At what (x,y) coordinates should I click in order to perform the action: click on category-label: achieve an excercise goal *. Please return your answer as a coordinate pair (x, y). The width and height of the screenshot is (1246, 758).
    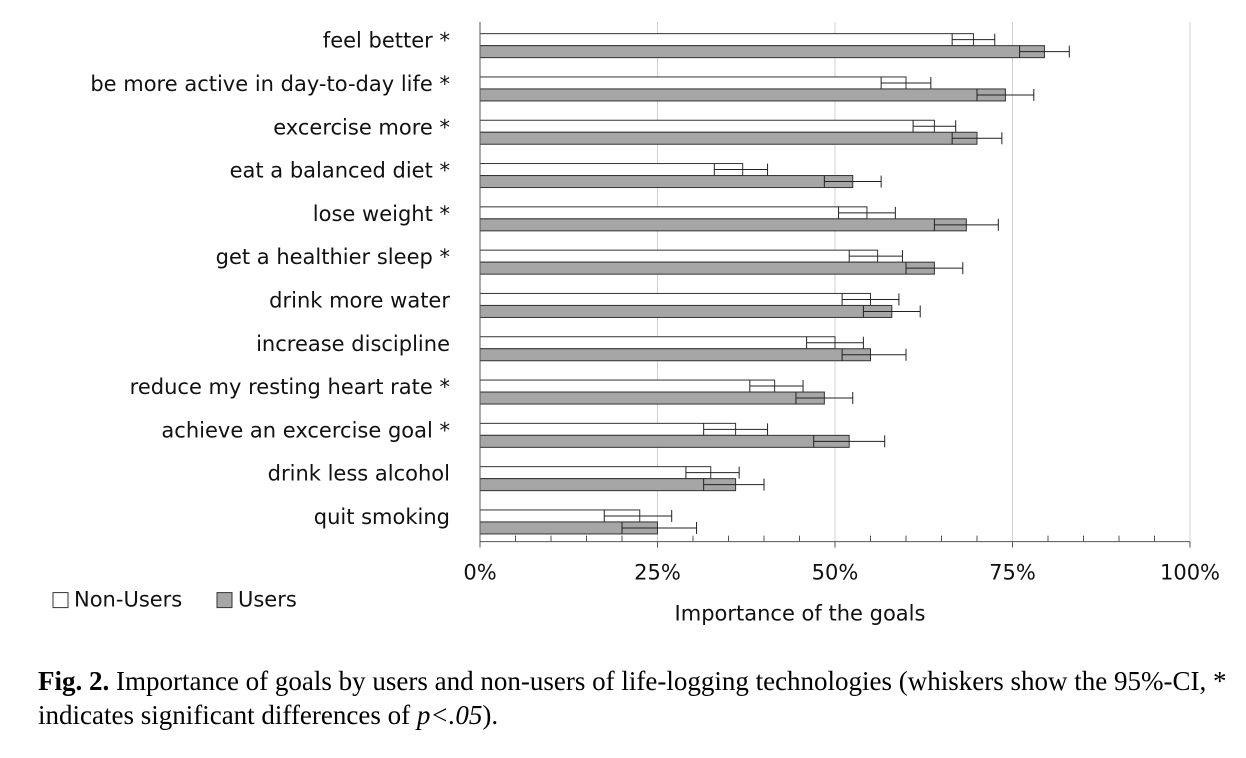
    Looking at the image, I should click on (305, 430).